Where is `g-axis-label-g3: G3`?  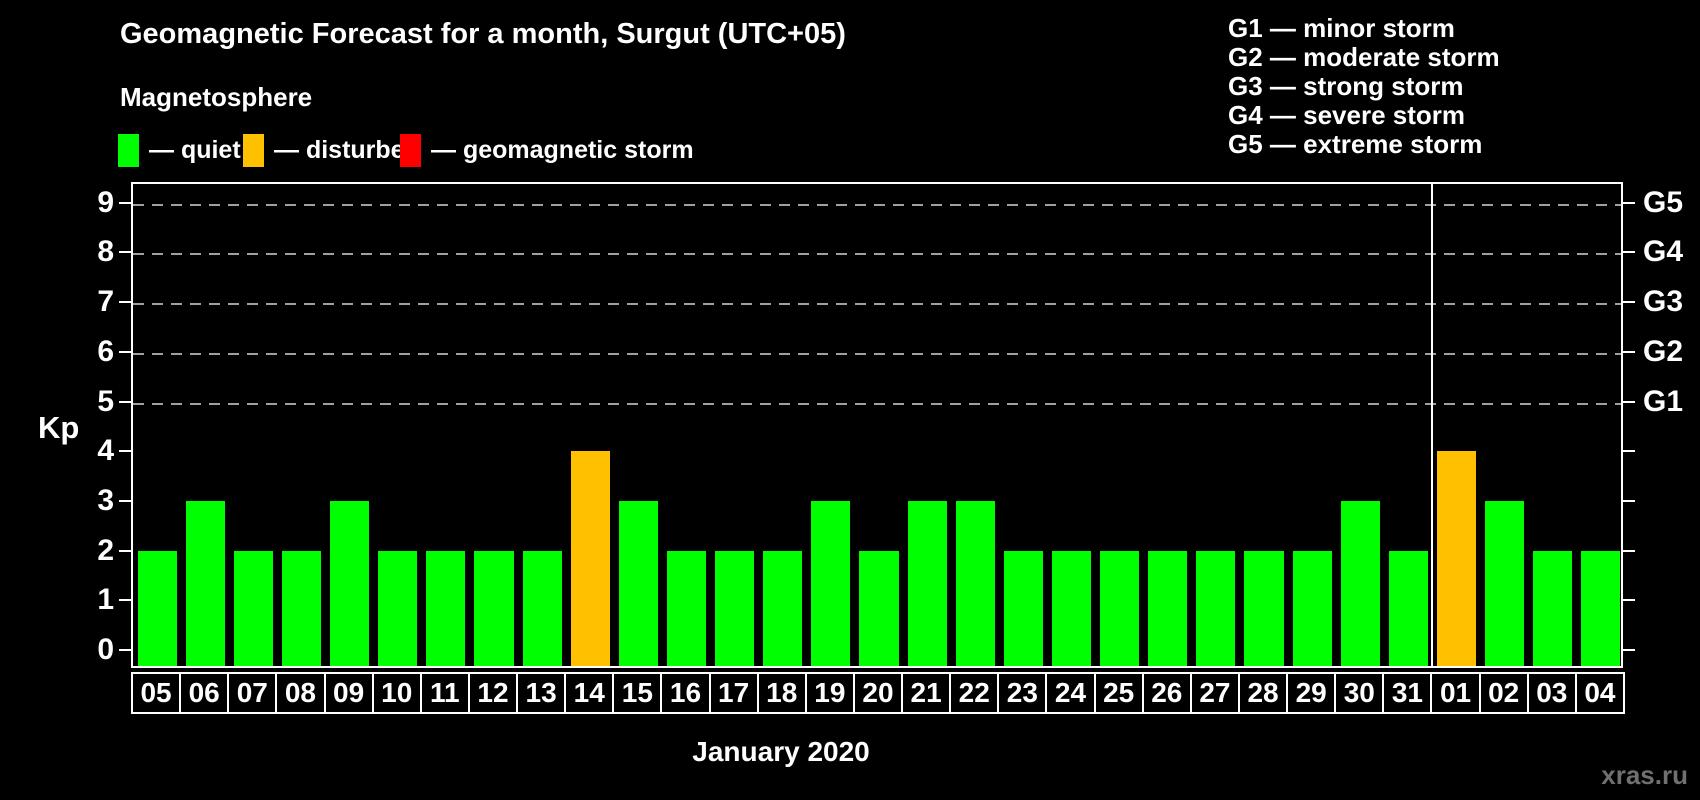 g-axis-label-g3: G3 is located at coordinates (1663, 302).